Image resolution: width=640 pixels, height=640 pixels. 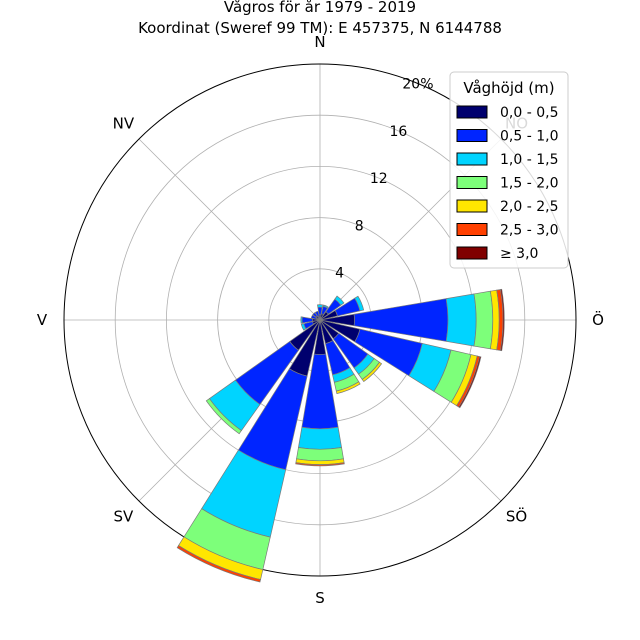 What do you see at coordinates (124, 123) in the screenshot?
I see `direction-label: NV` at bounding box center [124, 123].